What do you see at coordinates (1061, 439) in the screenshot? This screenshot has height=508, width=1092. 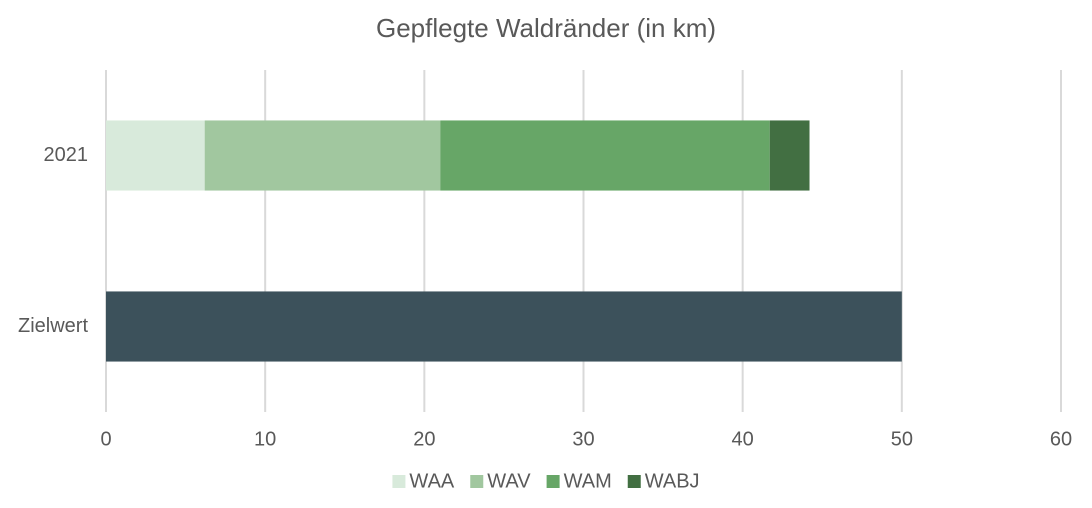 I see `x-tick-label: 60` at bounding box center [1061, 439].